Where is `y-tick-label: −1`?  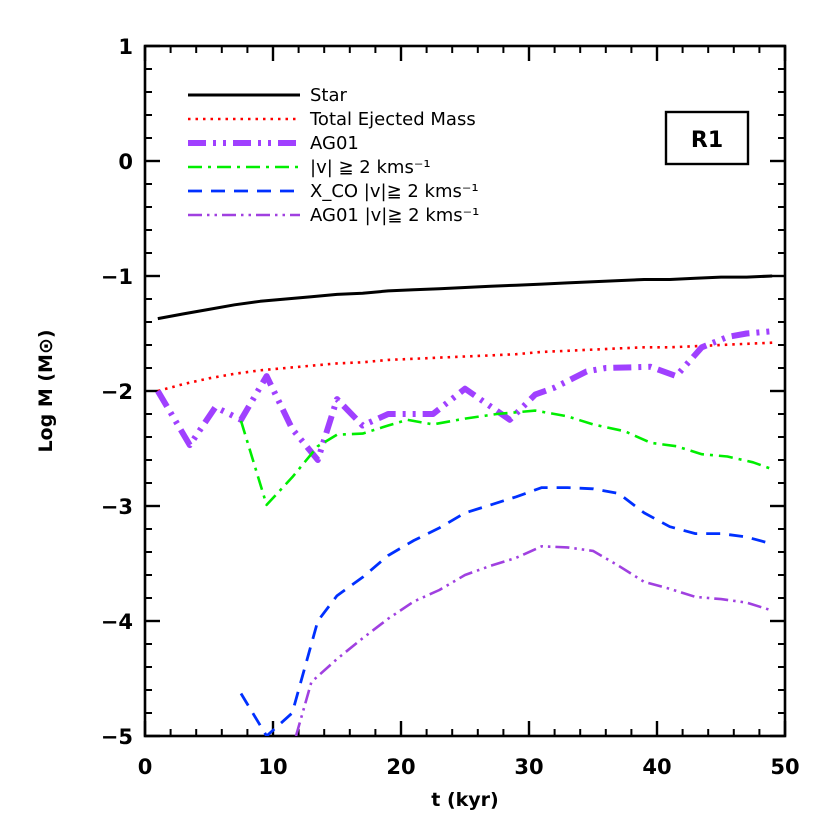
y-tick-label: −1 is located at coordinates (117, 277).